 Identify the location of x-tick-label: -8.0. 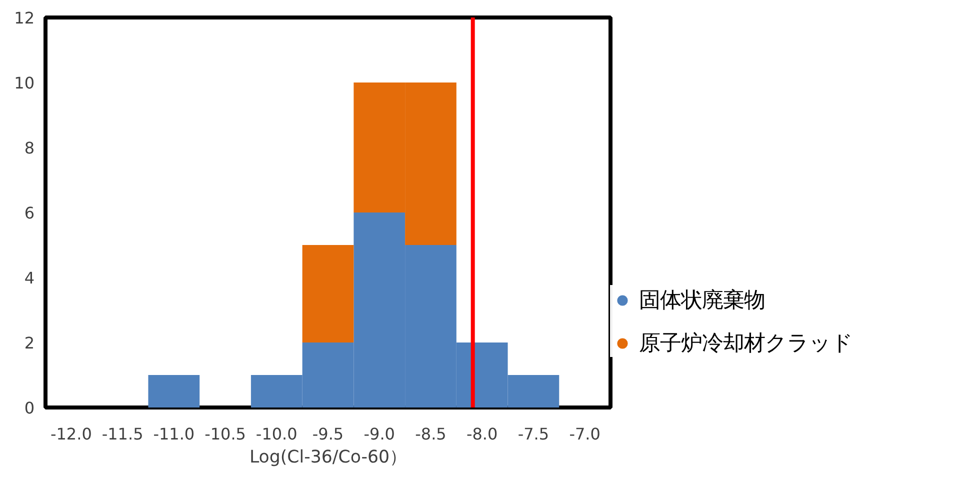
(482, 434).